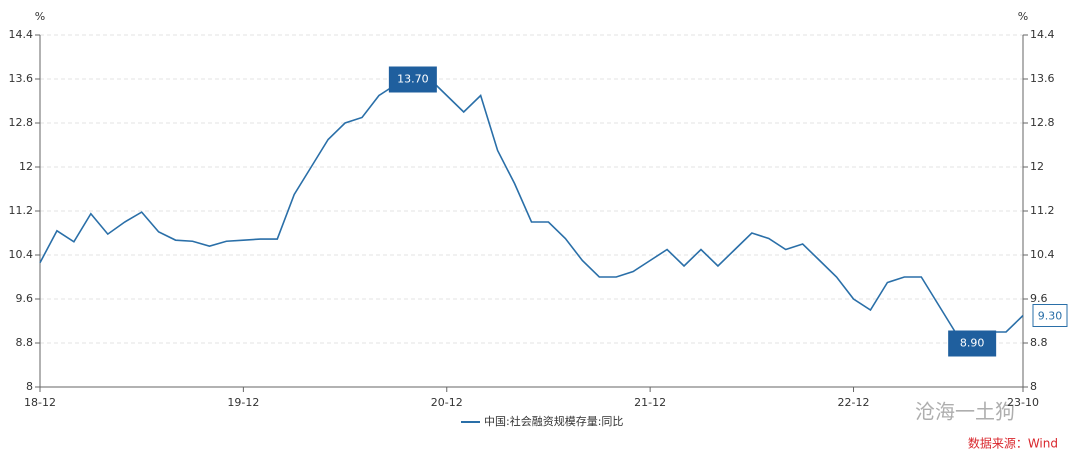  What do you see at coordinates (243, 402) in the screenshot?
I see `x-tick-label: 19-12` at bounding box center [243, 402].